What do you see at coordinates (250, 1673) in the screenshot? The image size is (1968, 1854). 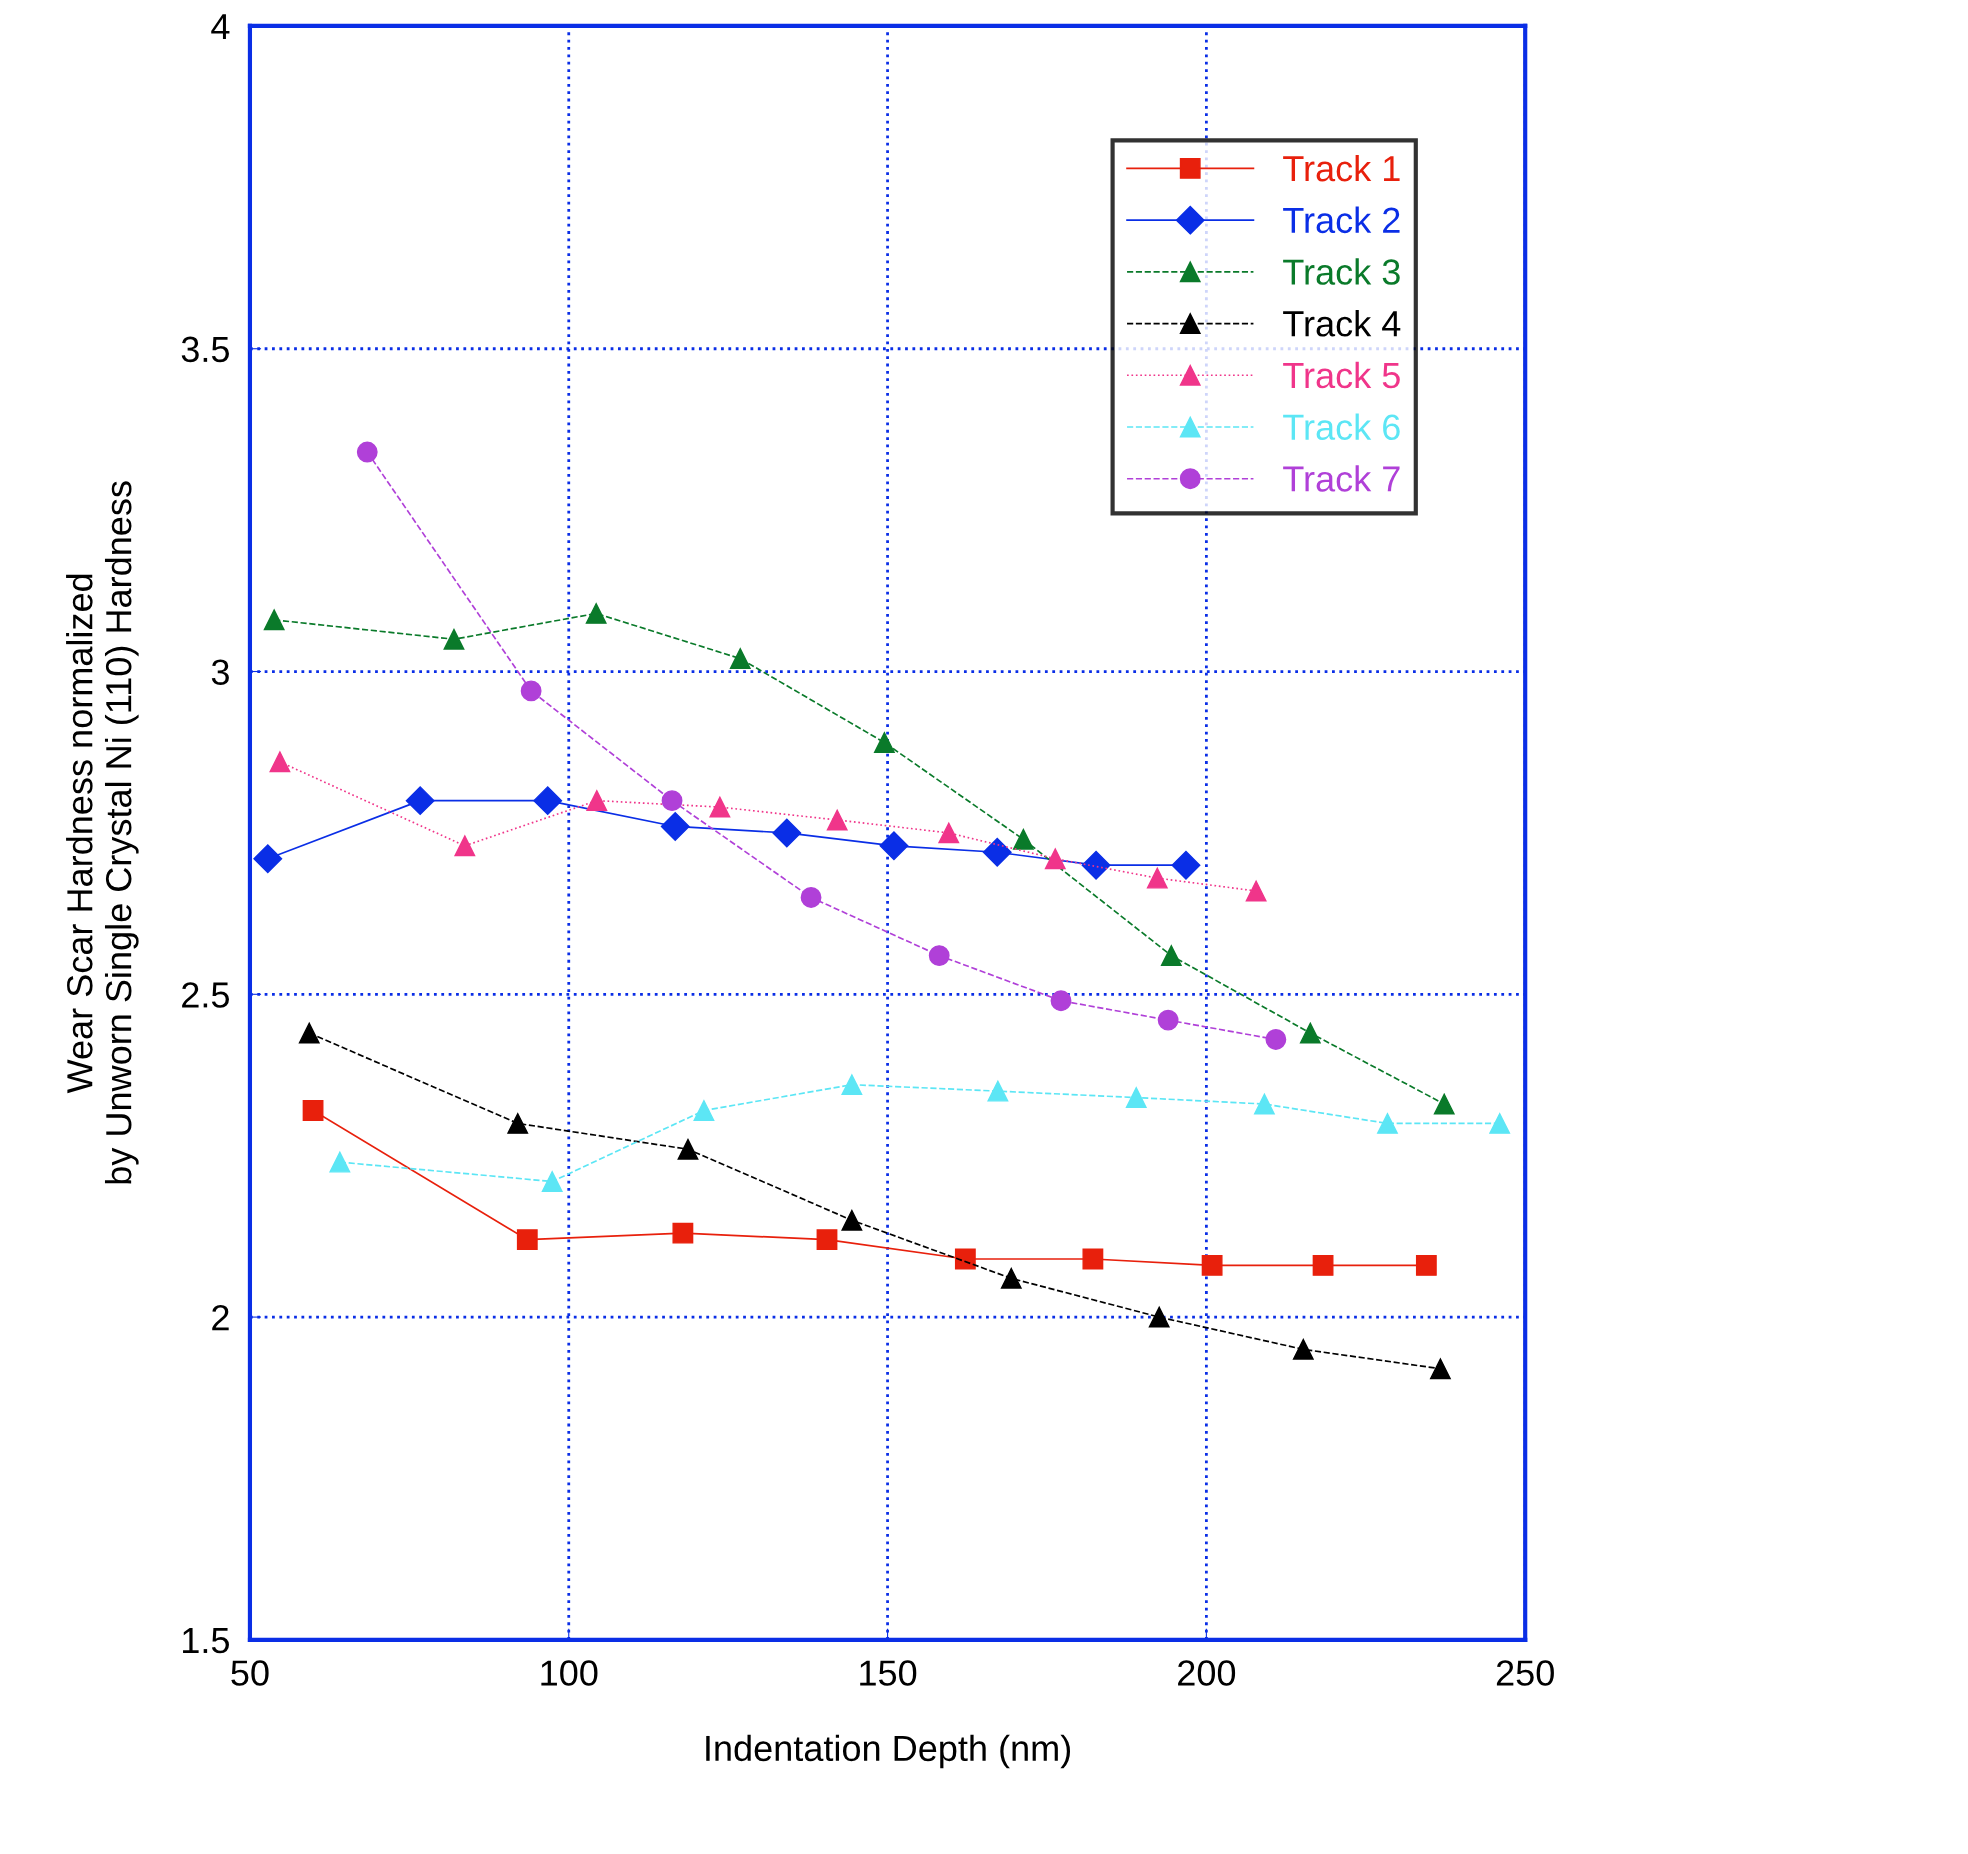 I see `x-tick-label: 50` at bounding box center [250, 1673].